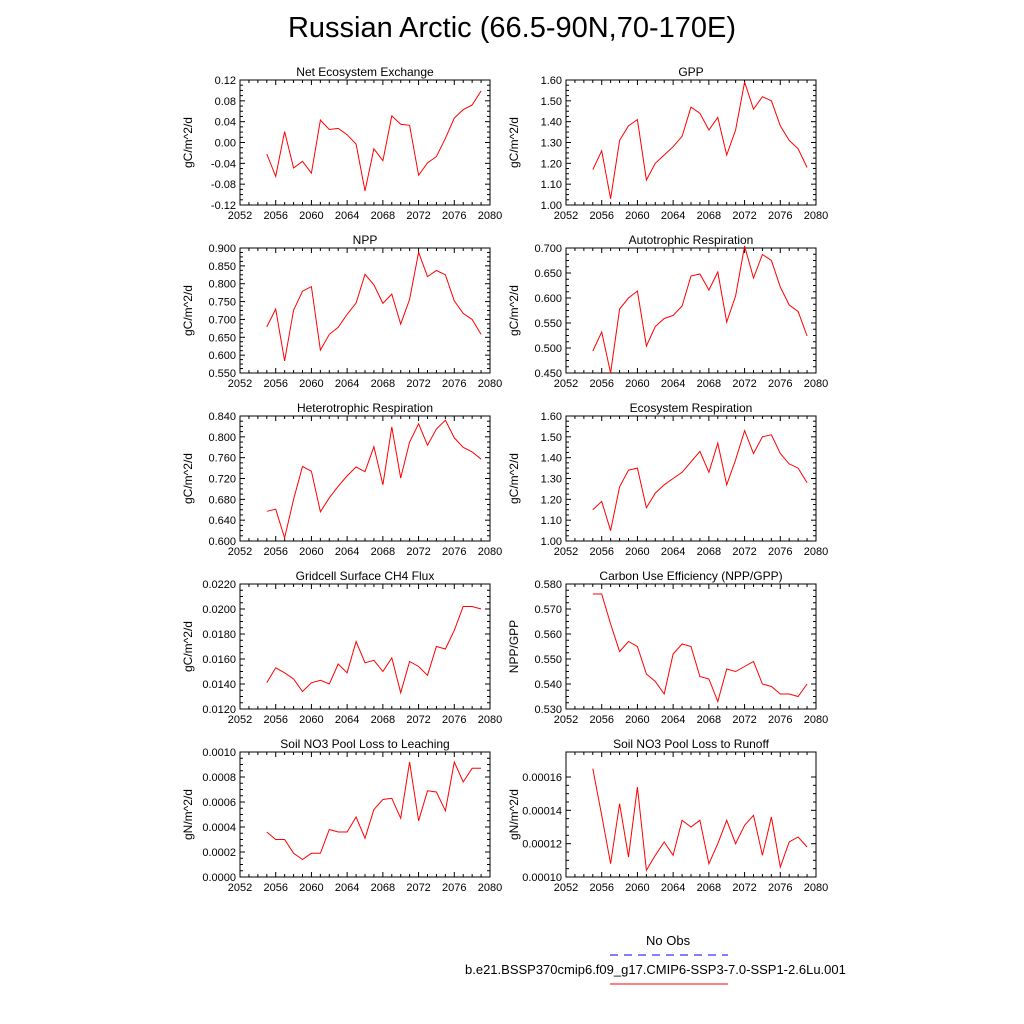  Describe the element at coordinates (551, 102) in the screenshot. I see `y-tick-label: 1.50` at that location.